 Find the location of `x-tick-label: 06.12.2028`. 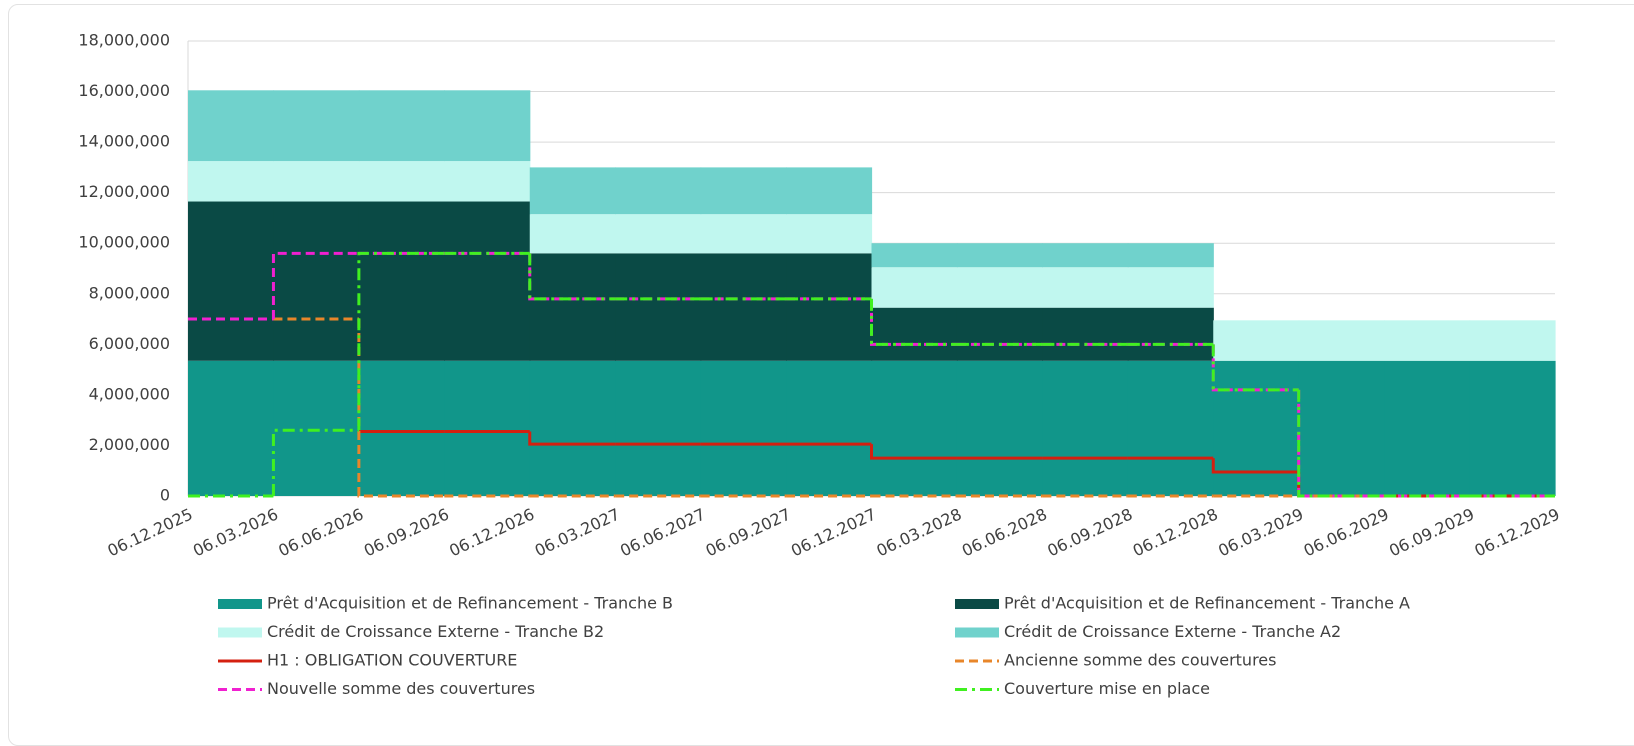

x-tick-label: 06.12.2028 is located at coordinates (1175, 532).